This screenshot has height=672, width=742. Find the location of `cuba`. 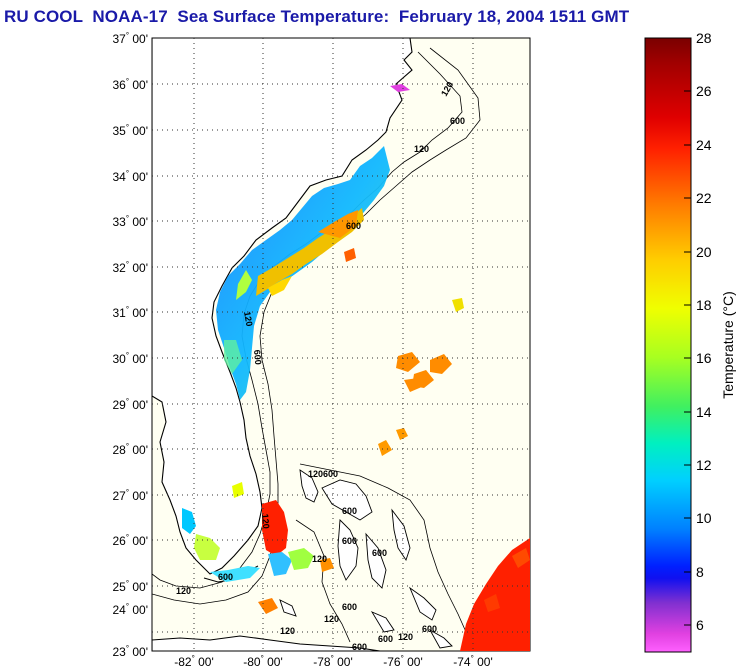

cuba is located at coordinates (266, 643).